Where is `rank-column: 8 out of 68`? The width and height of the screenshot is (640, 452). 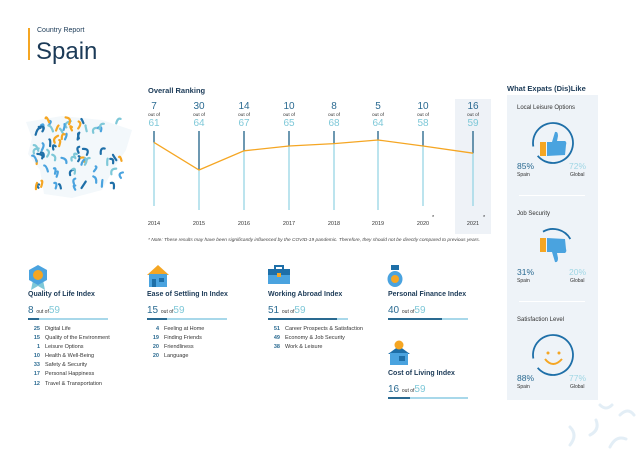
rank-column: 8 out of 68 is located at coordinates (334, 115).